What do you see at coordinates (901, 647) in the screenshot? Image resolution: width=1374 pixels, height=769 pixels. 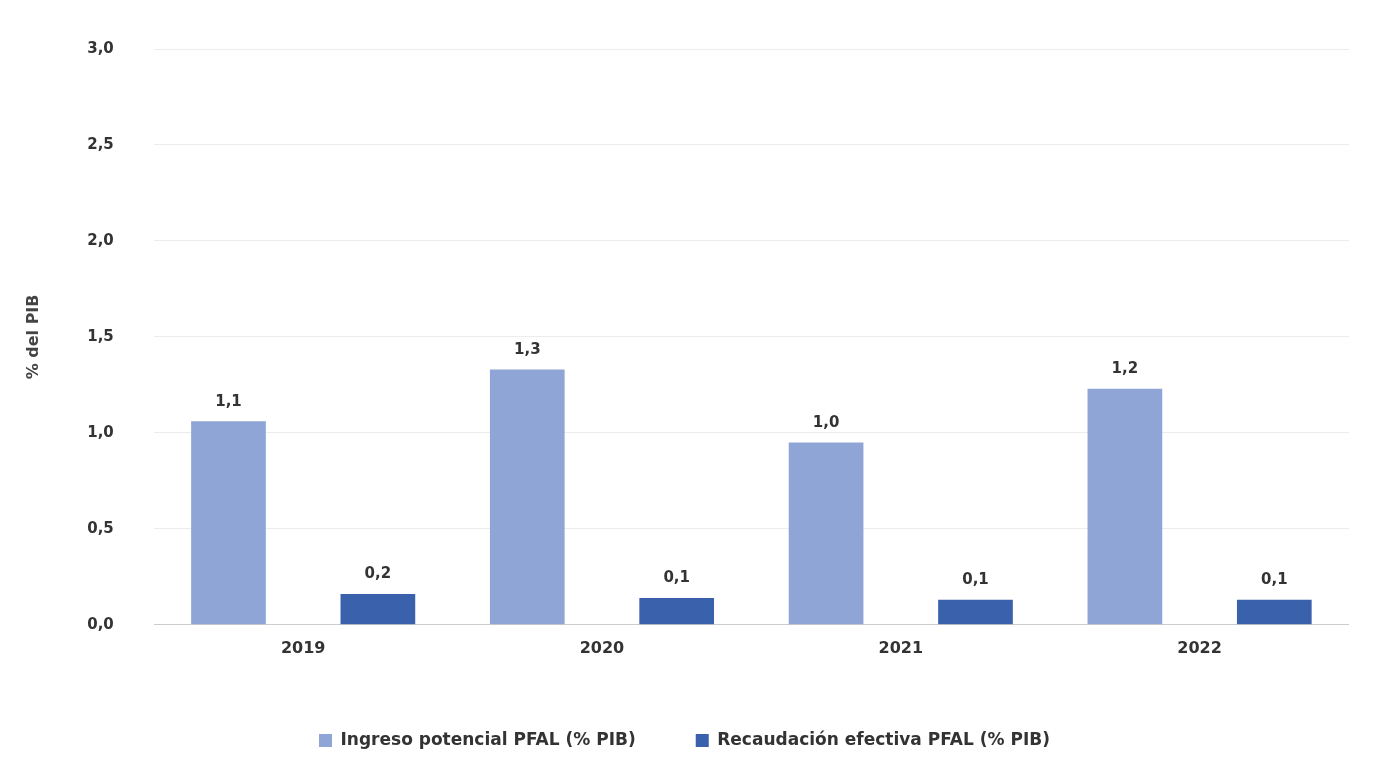 I see `x-tick-label: 2021` at bounding box center [901, 647].